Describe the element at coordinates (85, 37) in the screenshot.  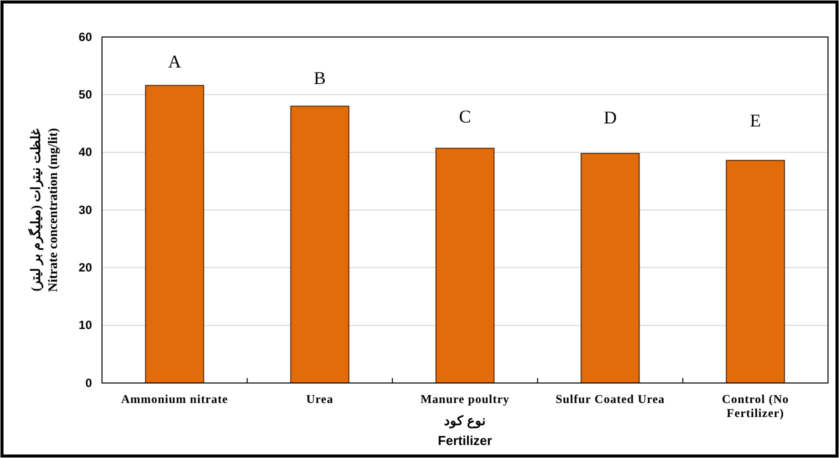
I see `y-tick-label: 60` at that location.